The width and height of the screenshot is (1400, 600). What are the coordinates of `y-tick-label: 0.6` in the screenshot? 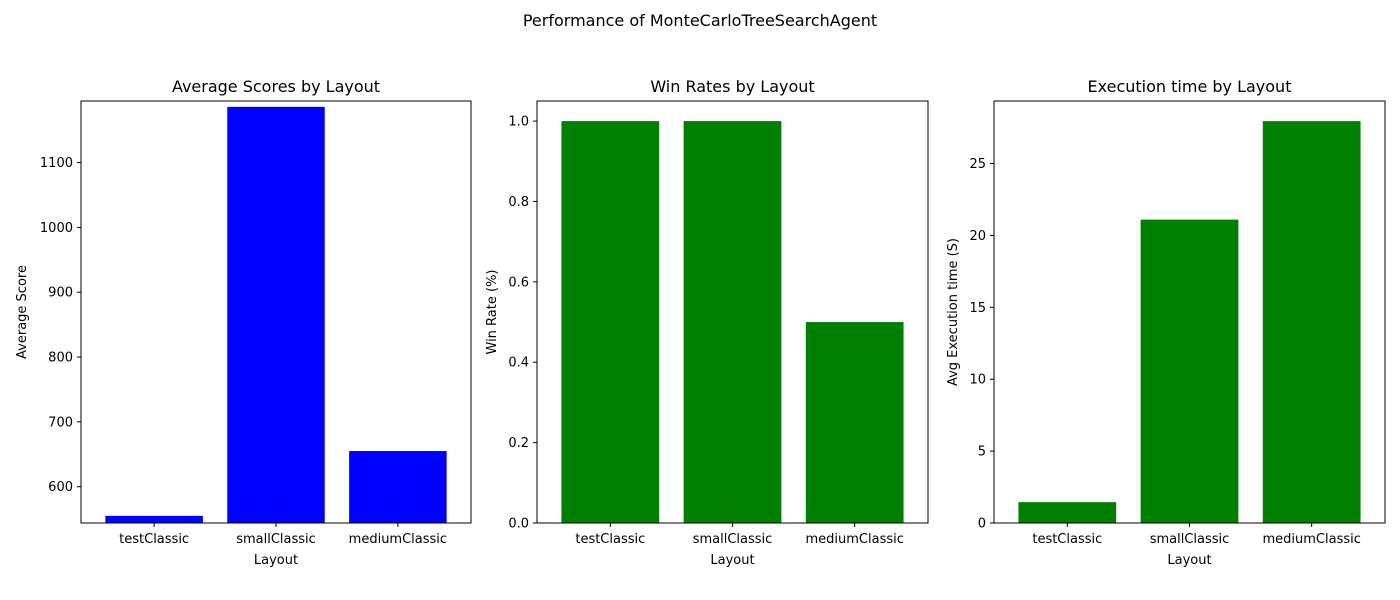 It's located at (518, 282).